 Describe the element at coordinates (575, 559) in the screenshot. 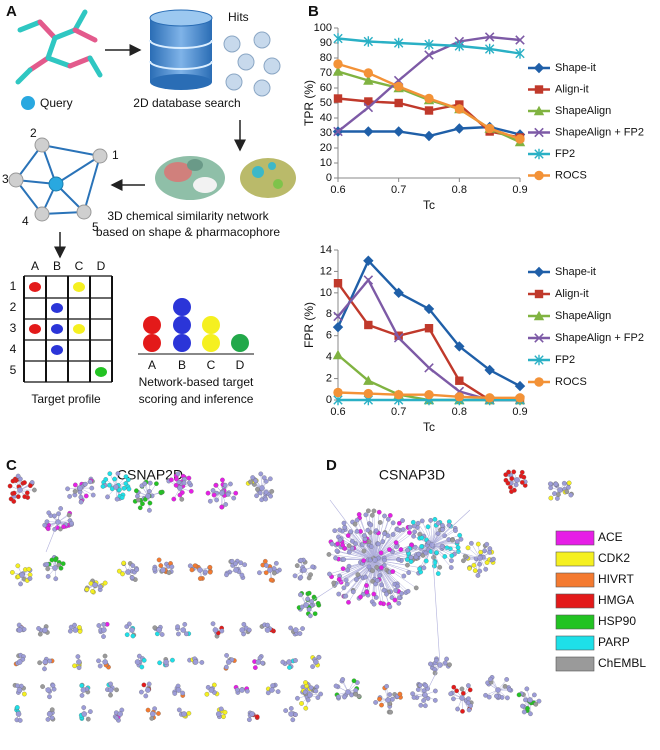

I see `legend-swatch` at that location.